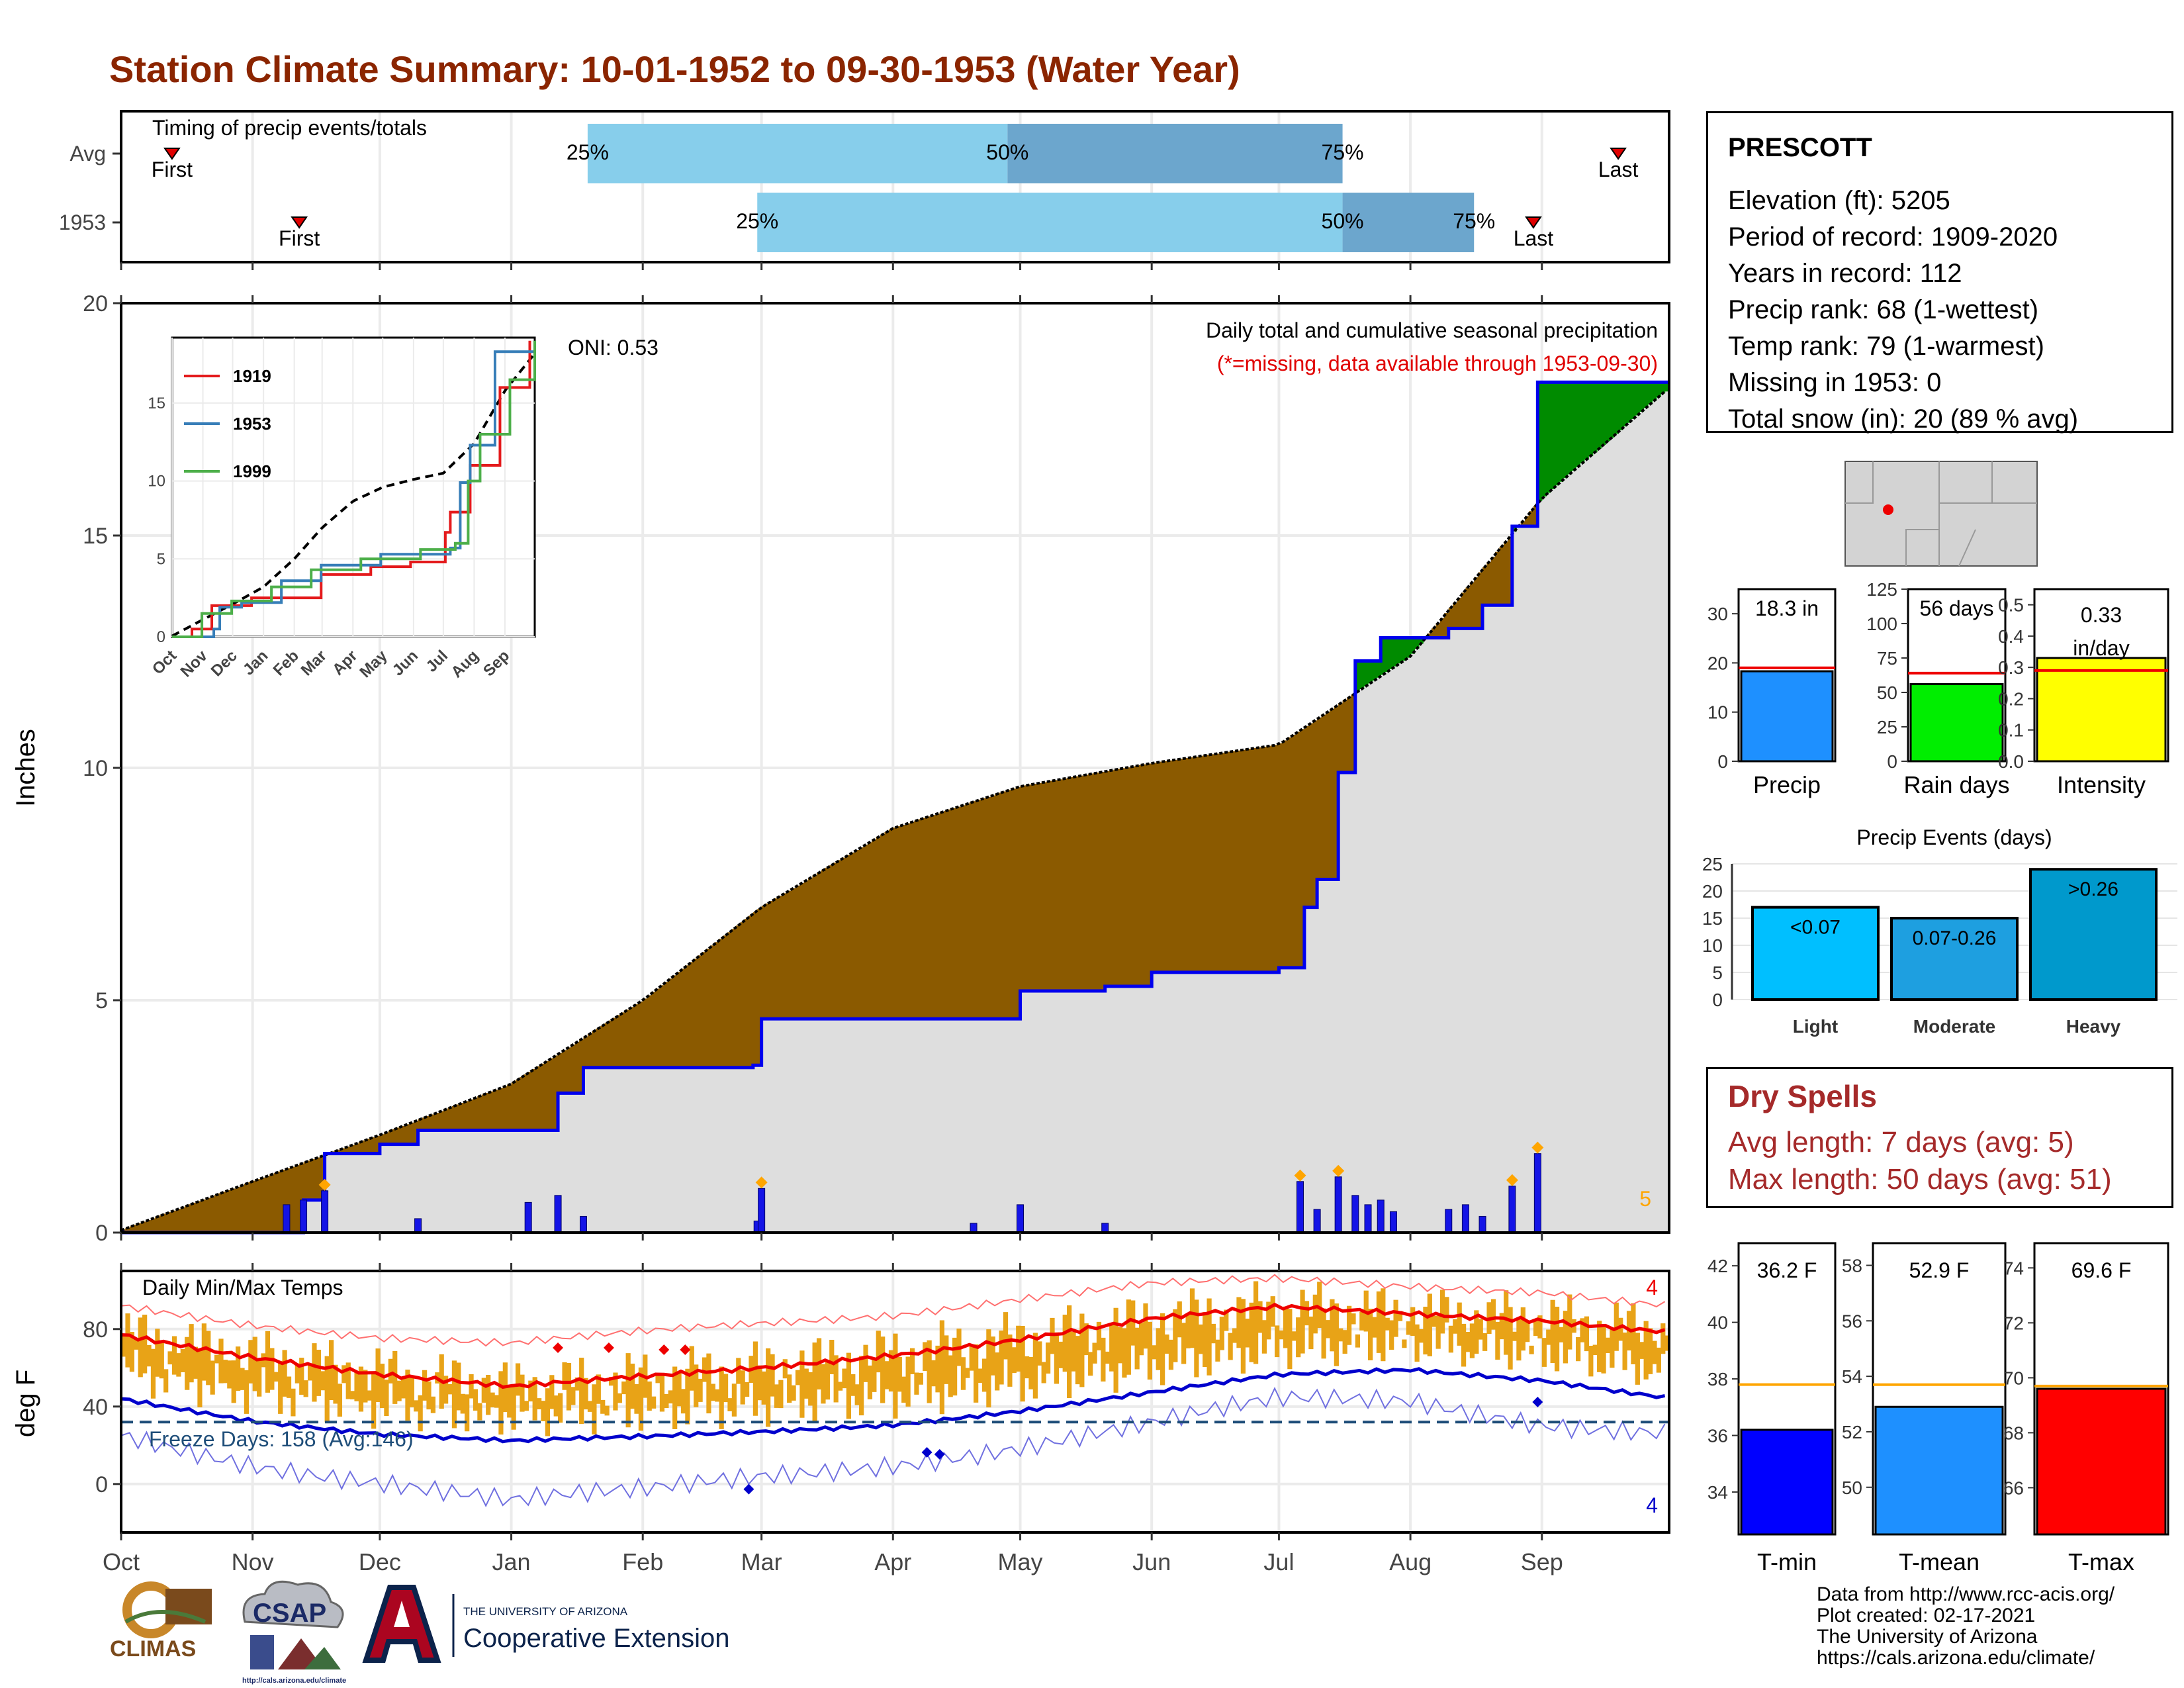 This screenshot has width=2184, height=1688. Describe the element at coordinates (1787, 1482) in the screenshot. I see `temp-bar-t-min` at that location.